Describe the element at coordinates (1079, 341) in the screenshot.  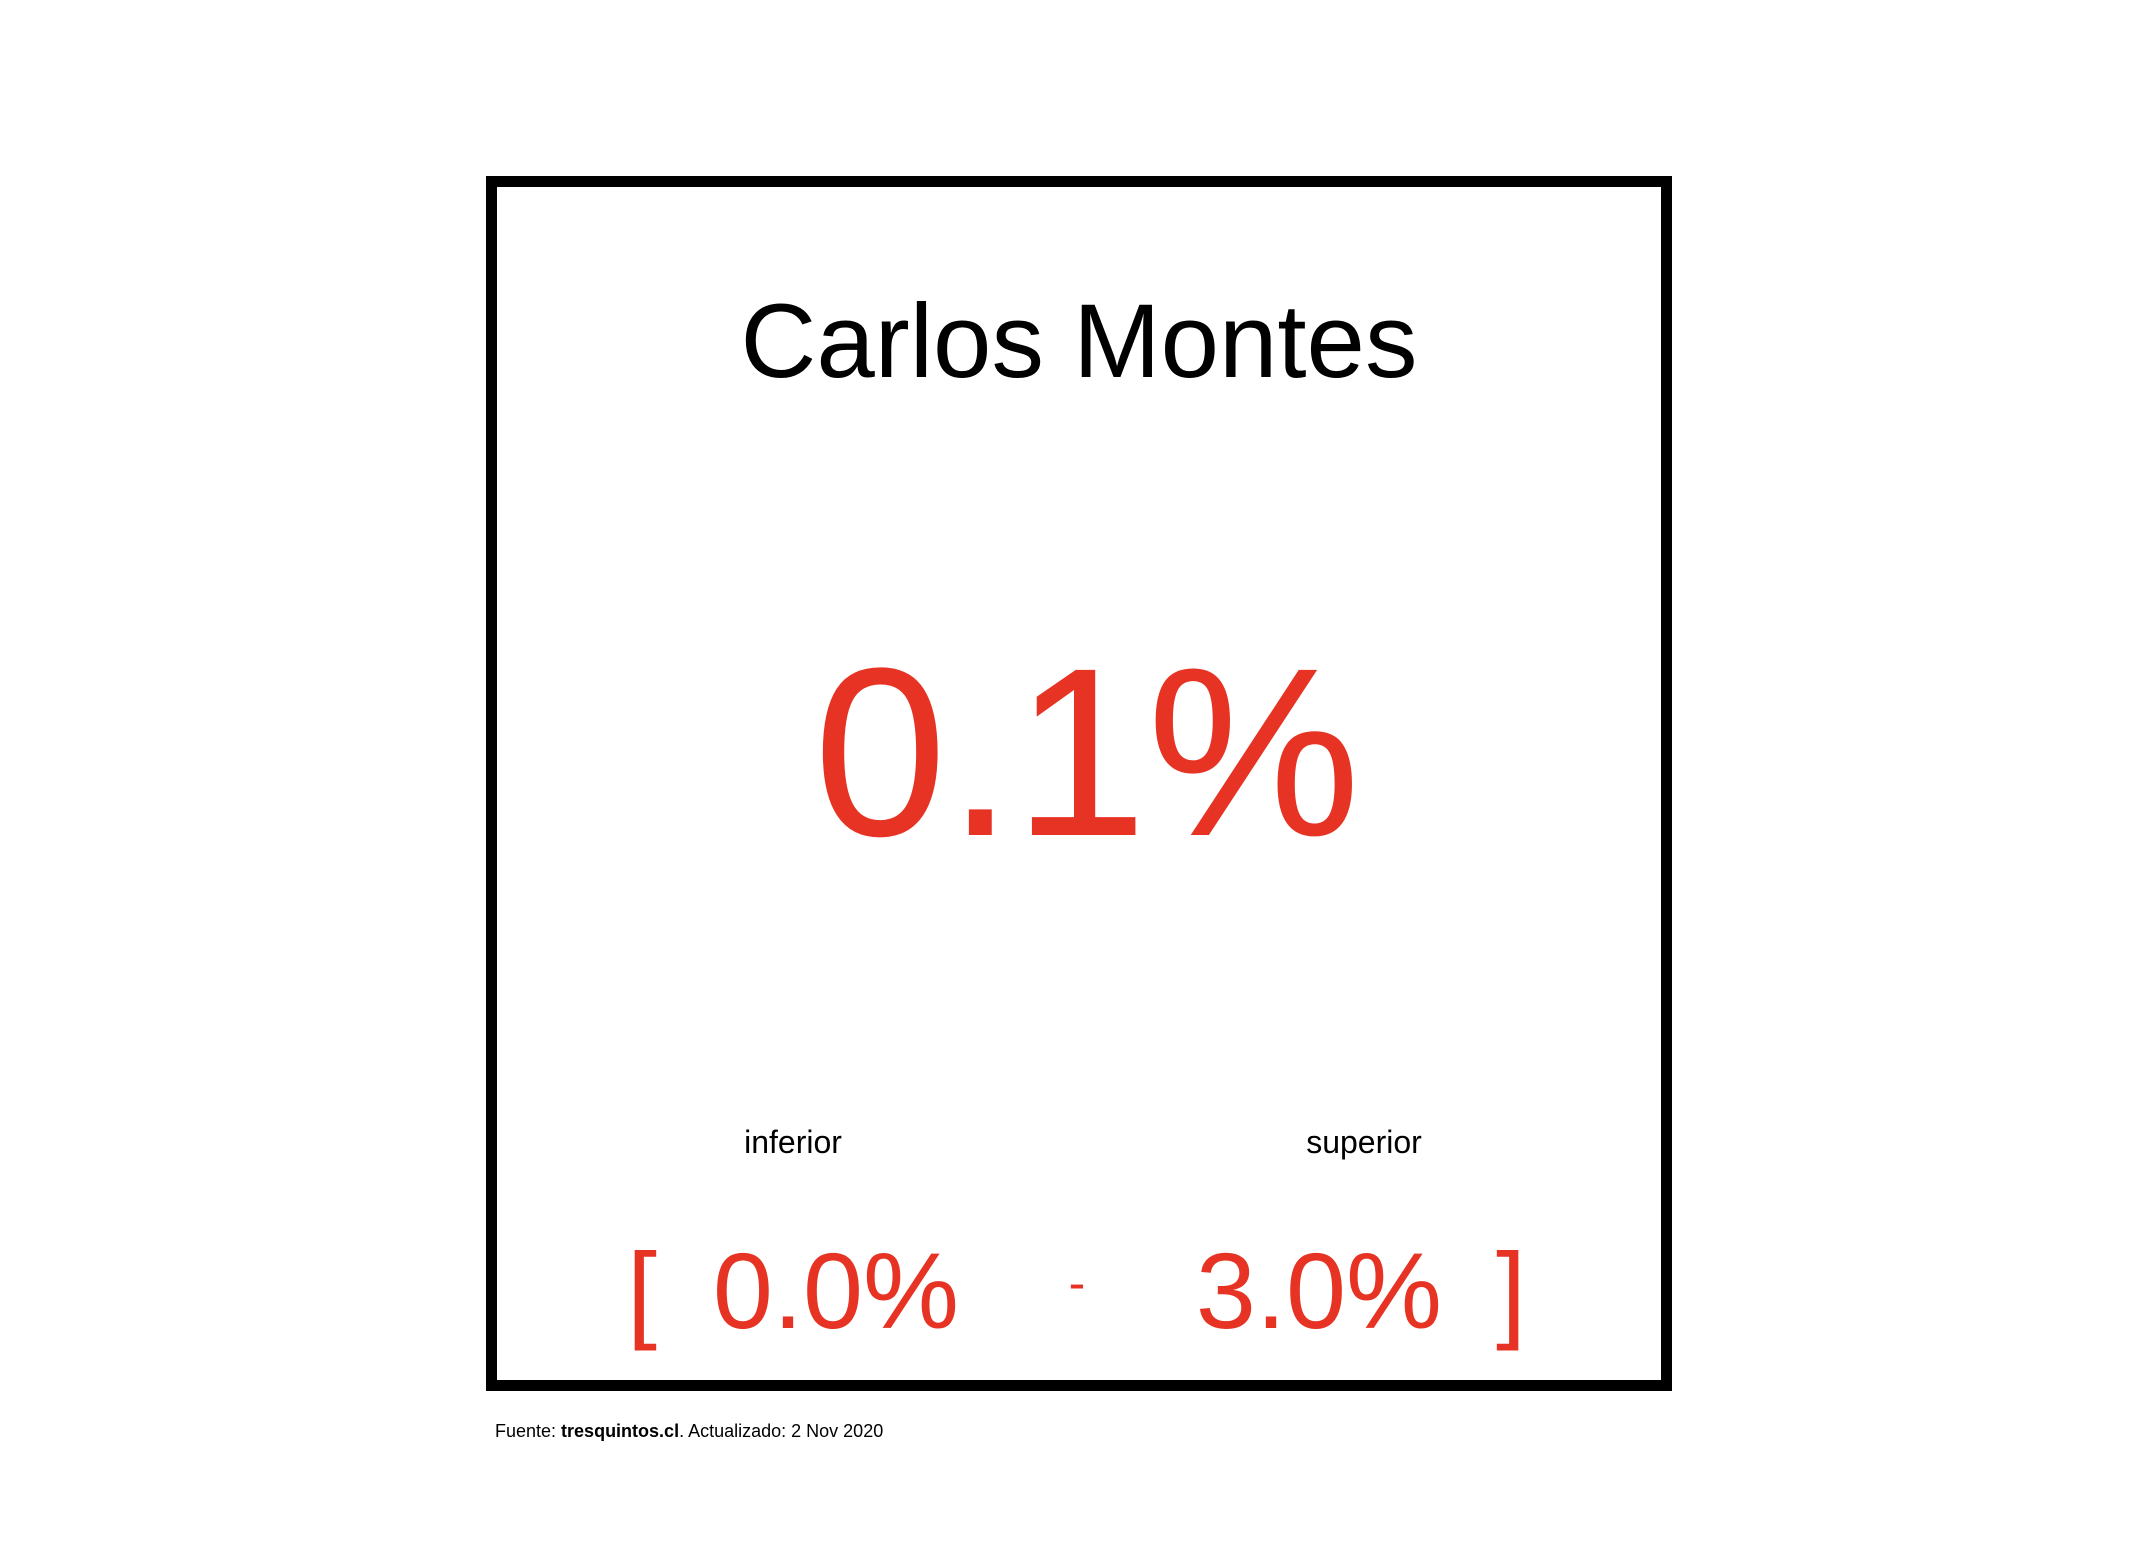
I see `candidate-name: Carlos Montes` at that location.